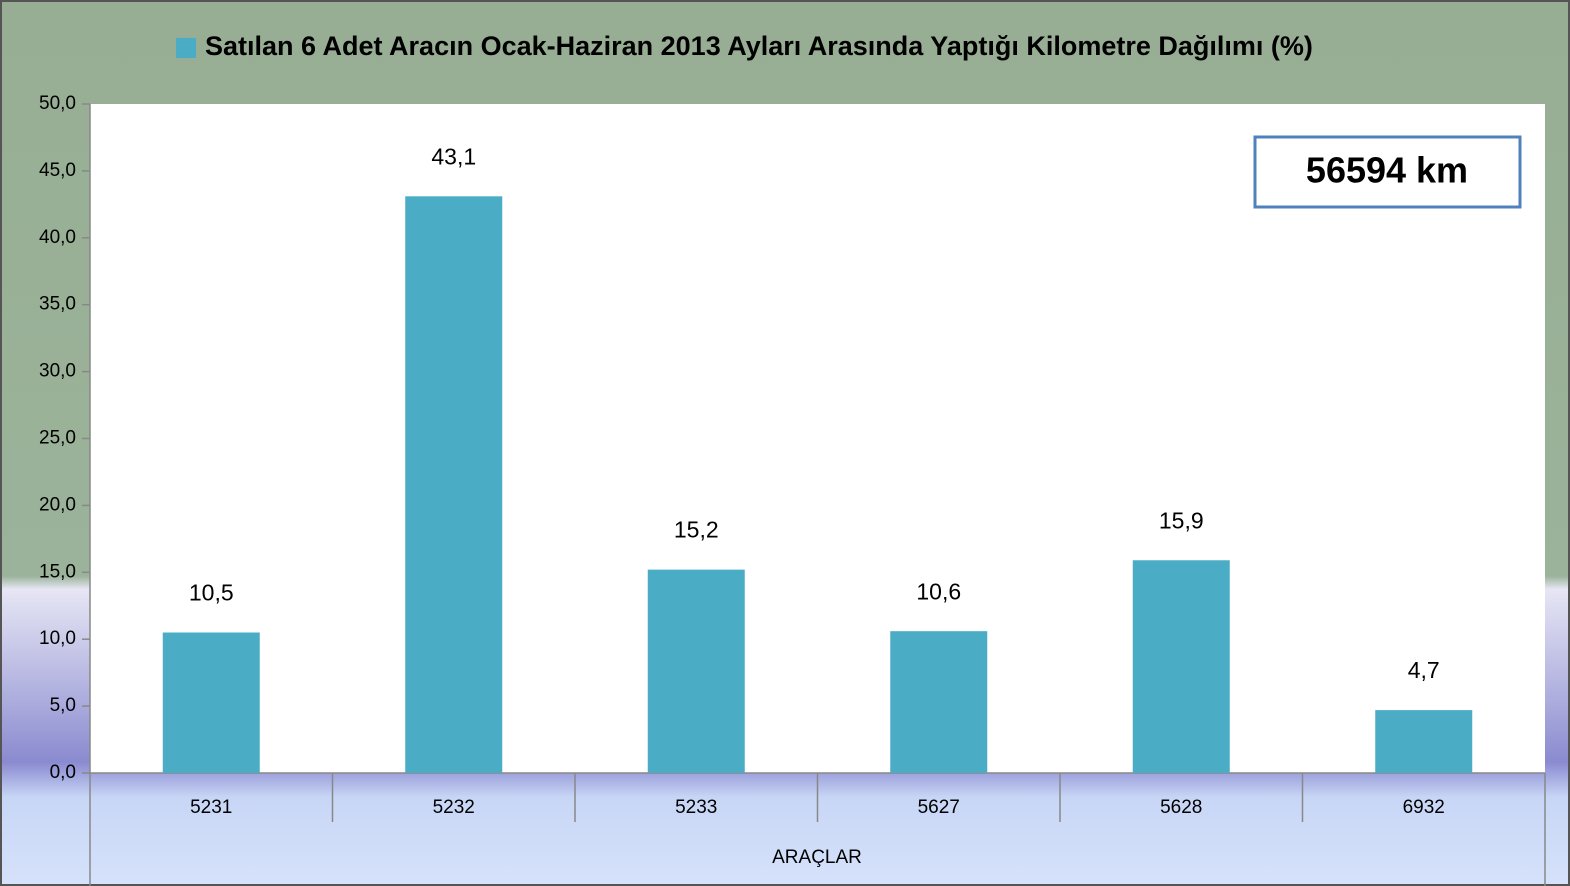  Describe the element at coordinates (57, 304) in the screenshot. I see `y-tick-label: 35,0` at that location.